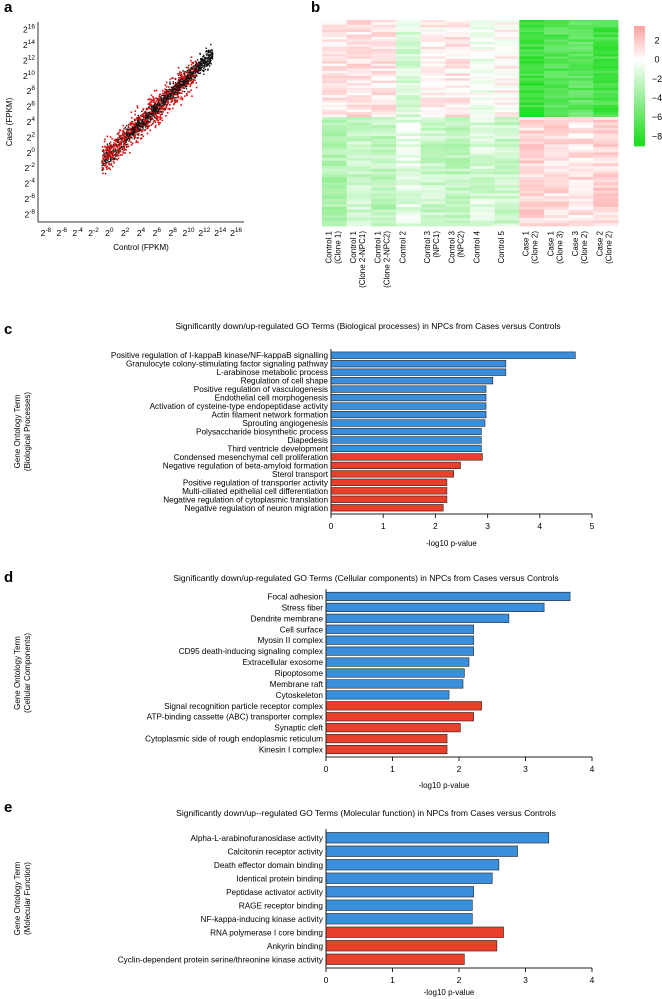  What do you see at coordinates (392, 769) in the screenshot?
I see `x-tick-label: 1` at bounding box center [392, 769].